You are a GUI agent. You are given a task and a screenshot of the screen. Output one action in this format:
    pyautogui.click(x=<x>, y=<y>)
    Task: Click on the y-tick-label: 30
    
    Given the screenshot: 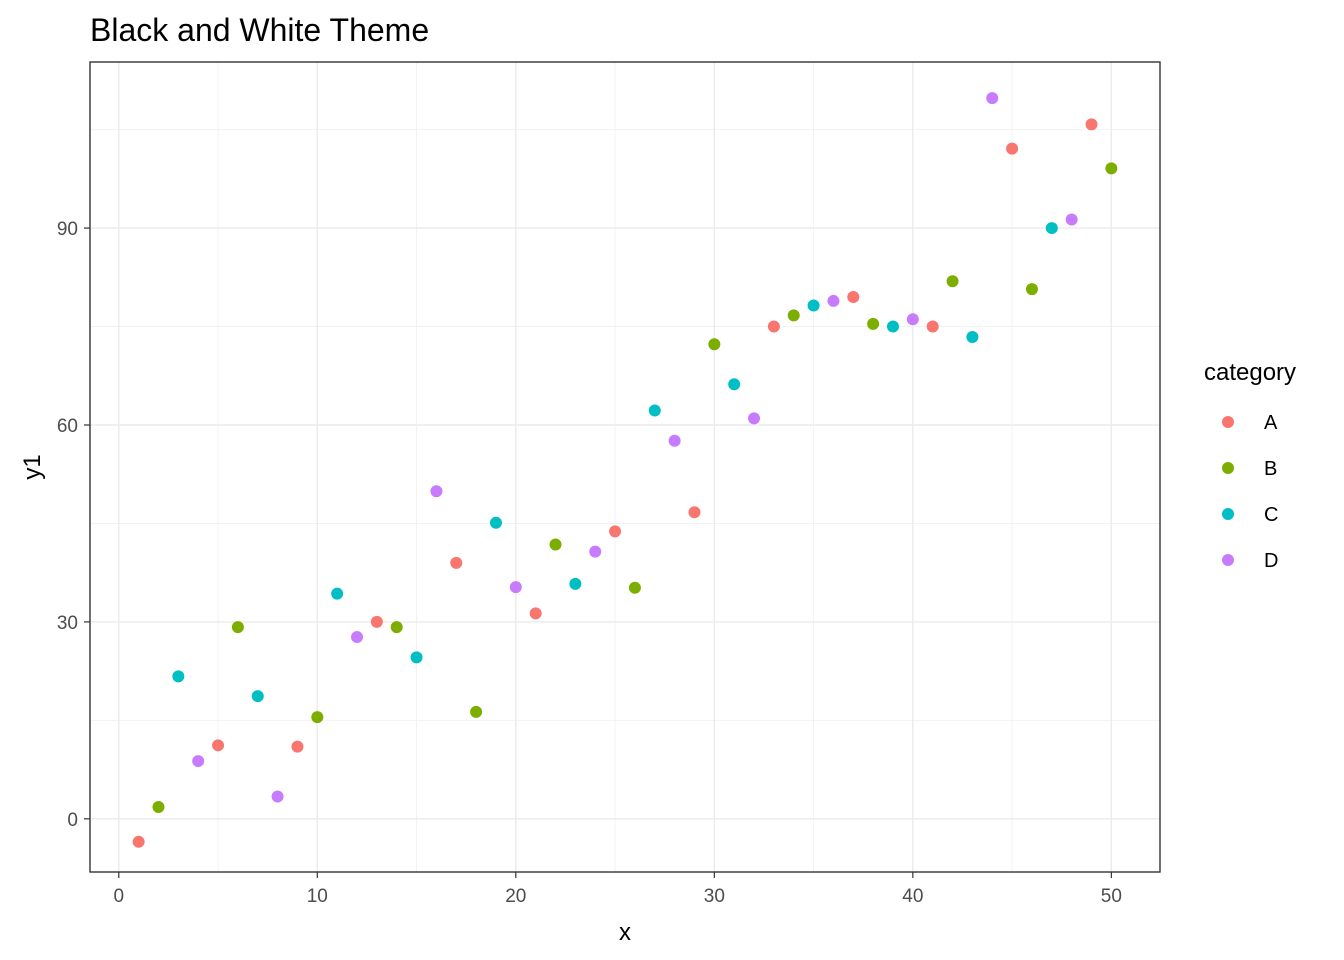 What is the action you would take?
    pyautogui.click(x=67, y=623)
    